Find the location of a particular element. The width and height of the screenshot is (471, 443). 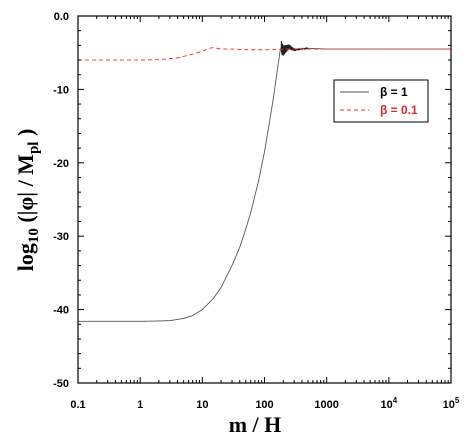

legend-entry-beta-1: β = 1 is located at coordinates (394, 92).